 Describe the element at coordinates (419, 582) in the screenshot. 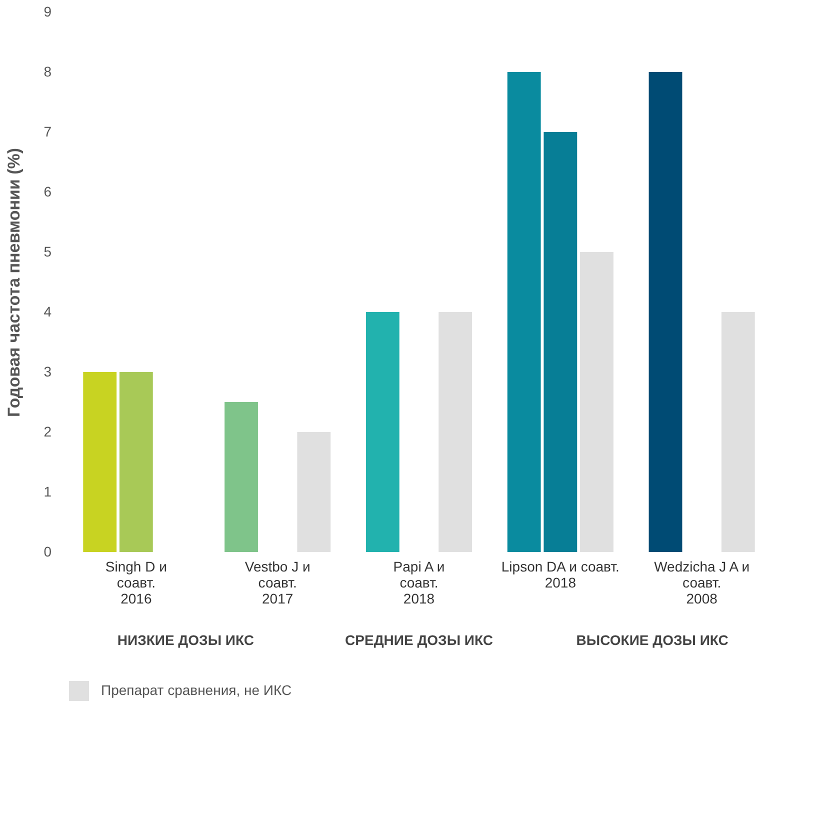

I see `x-tick-label: Papi A и соавт. 2018` at that location.